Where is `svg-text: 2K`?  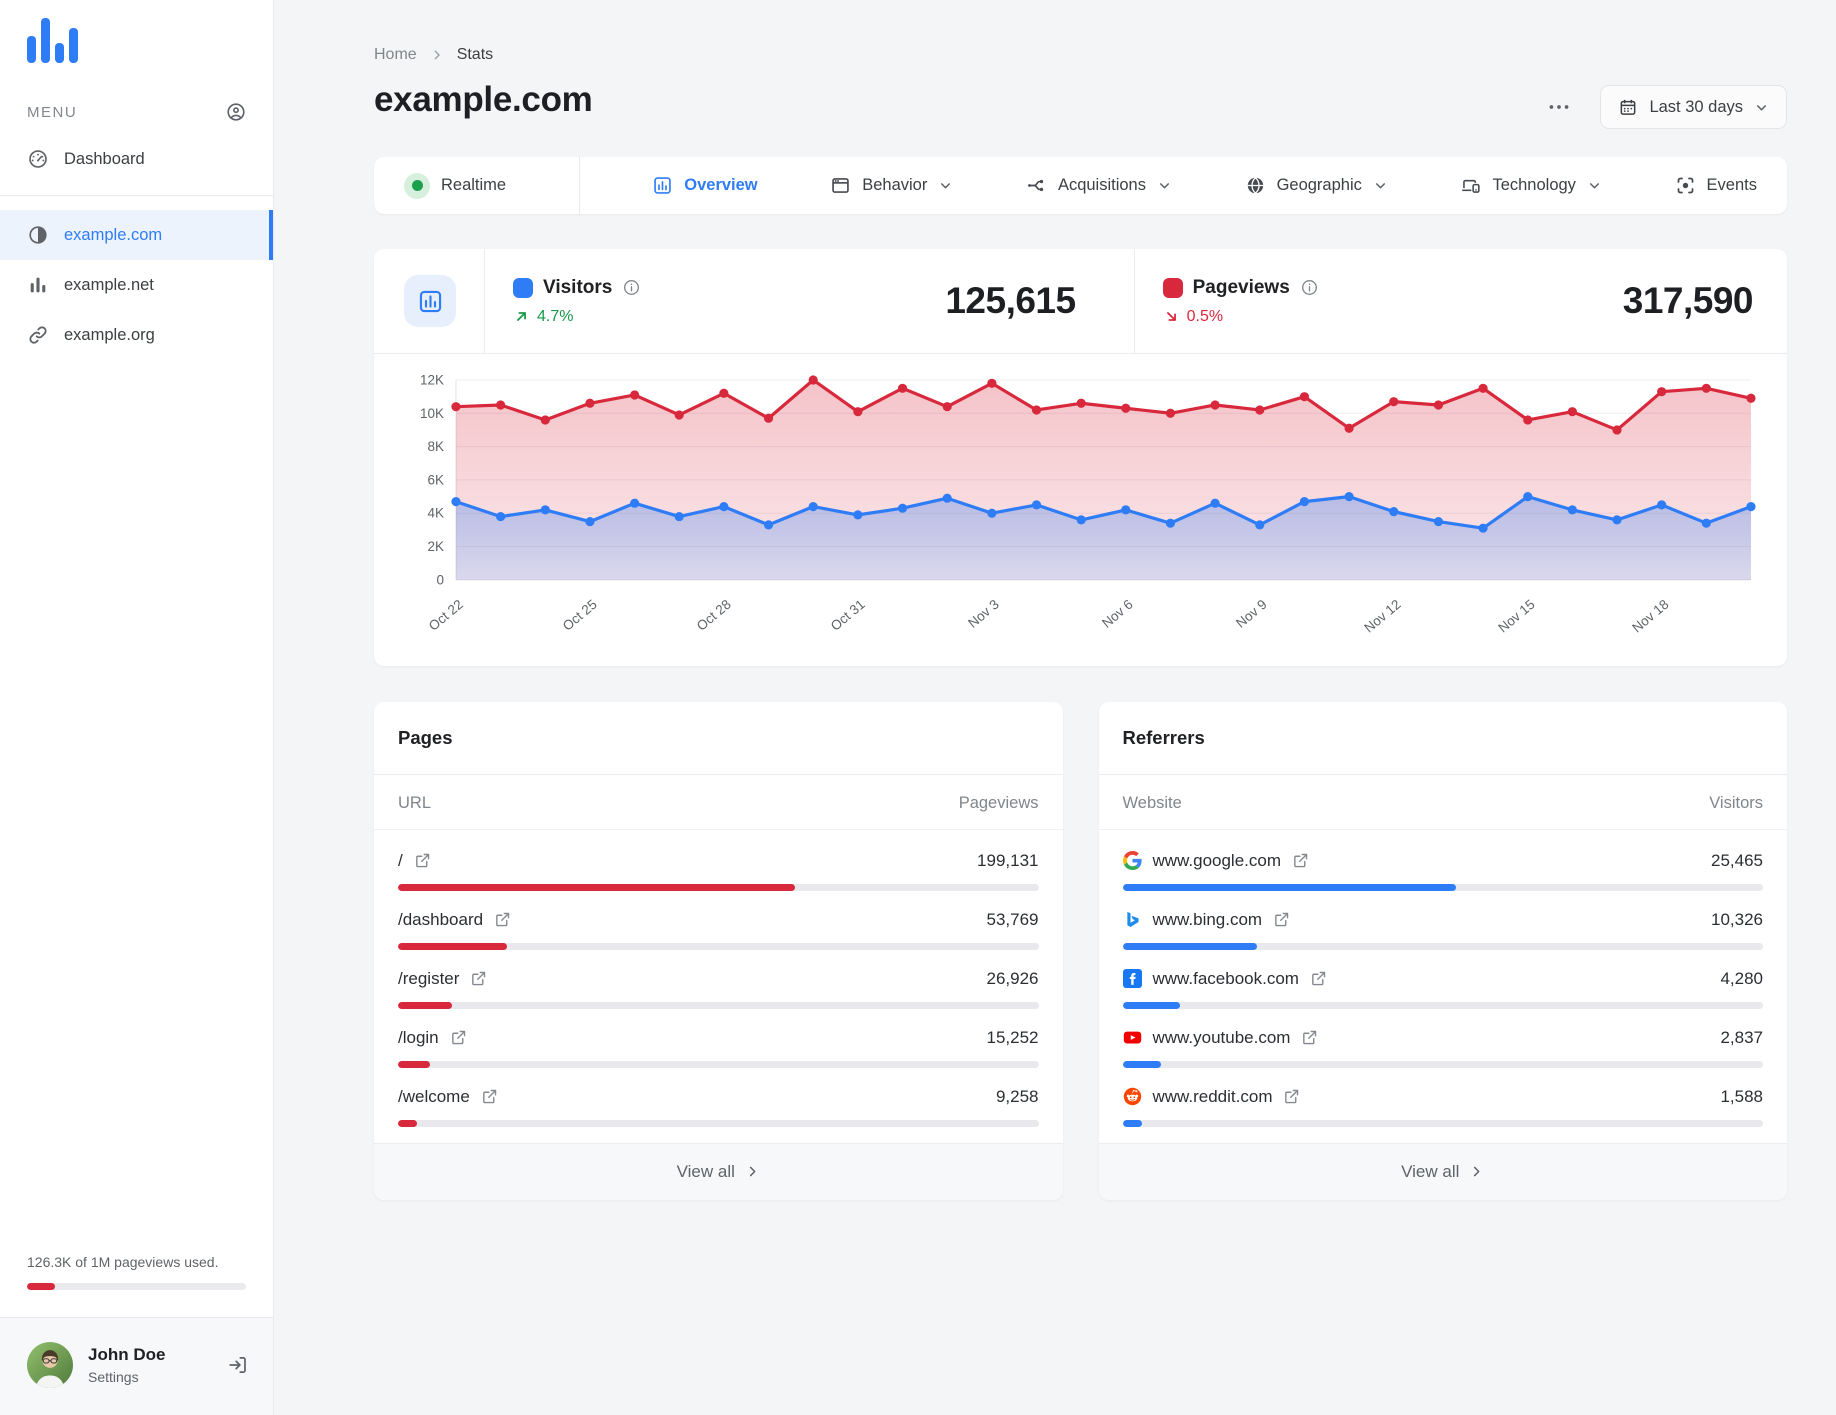
svg-text: 2K is located at coordinates (435, 546).